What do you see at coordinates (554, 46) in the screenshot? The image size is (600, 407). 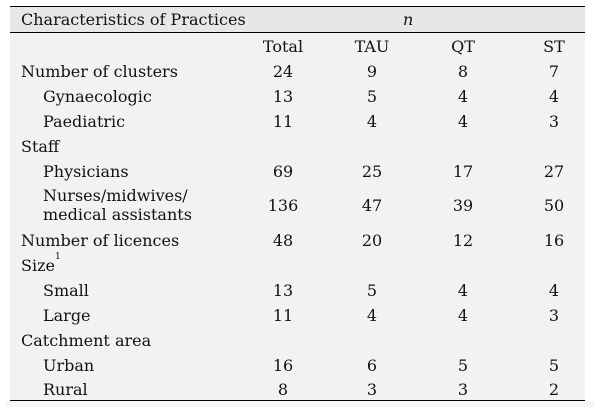 I see `column-header-st: ST` at bounding box center [554, 46].